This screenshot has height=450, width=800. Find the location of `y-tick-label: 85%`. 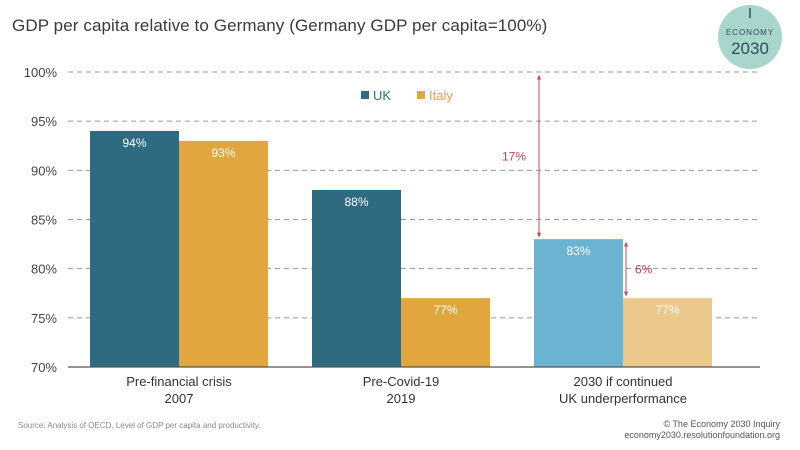

y-tick-label: 85% is located at coordinates (44, 220).